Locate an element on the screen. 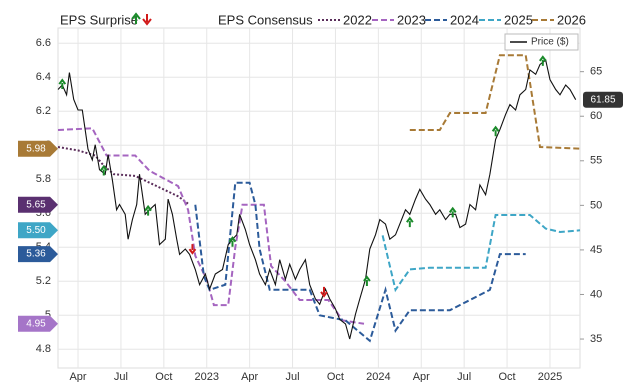  price-legend-box is located at coordinates (541, 42).